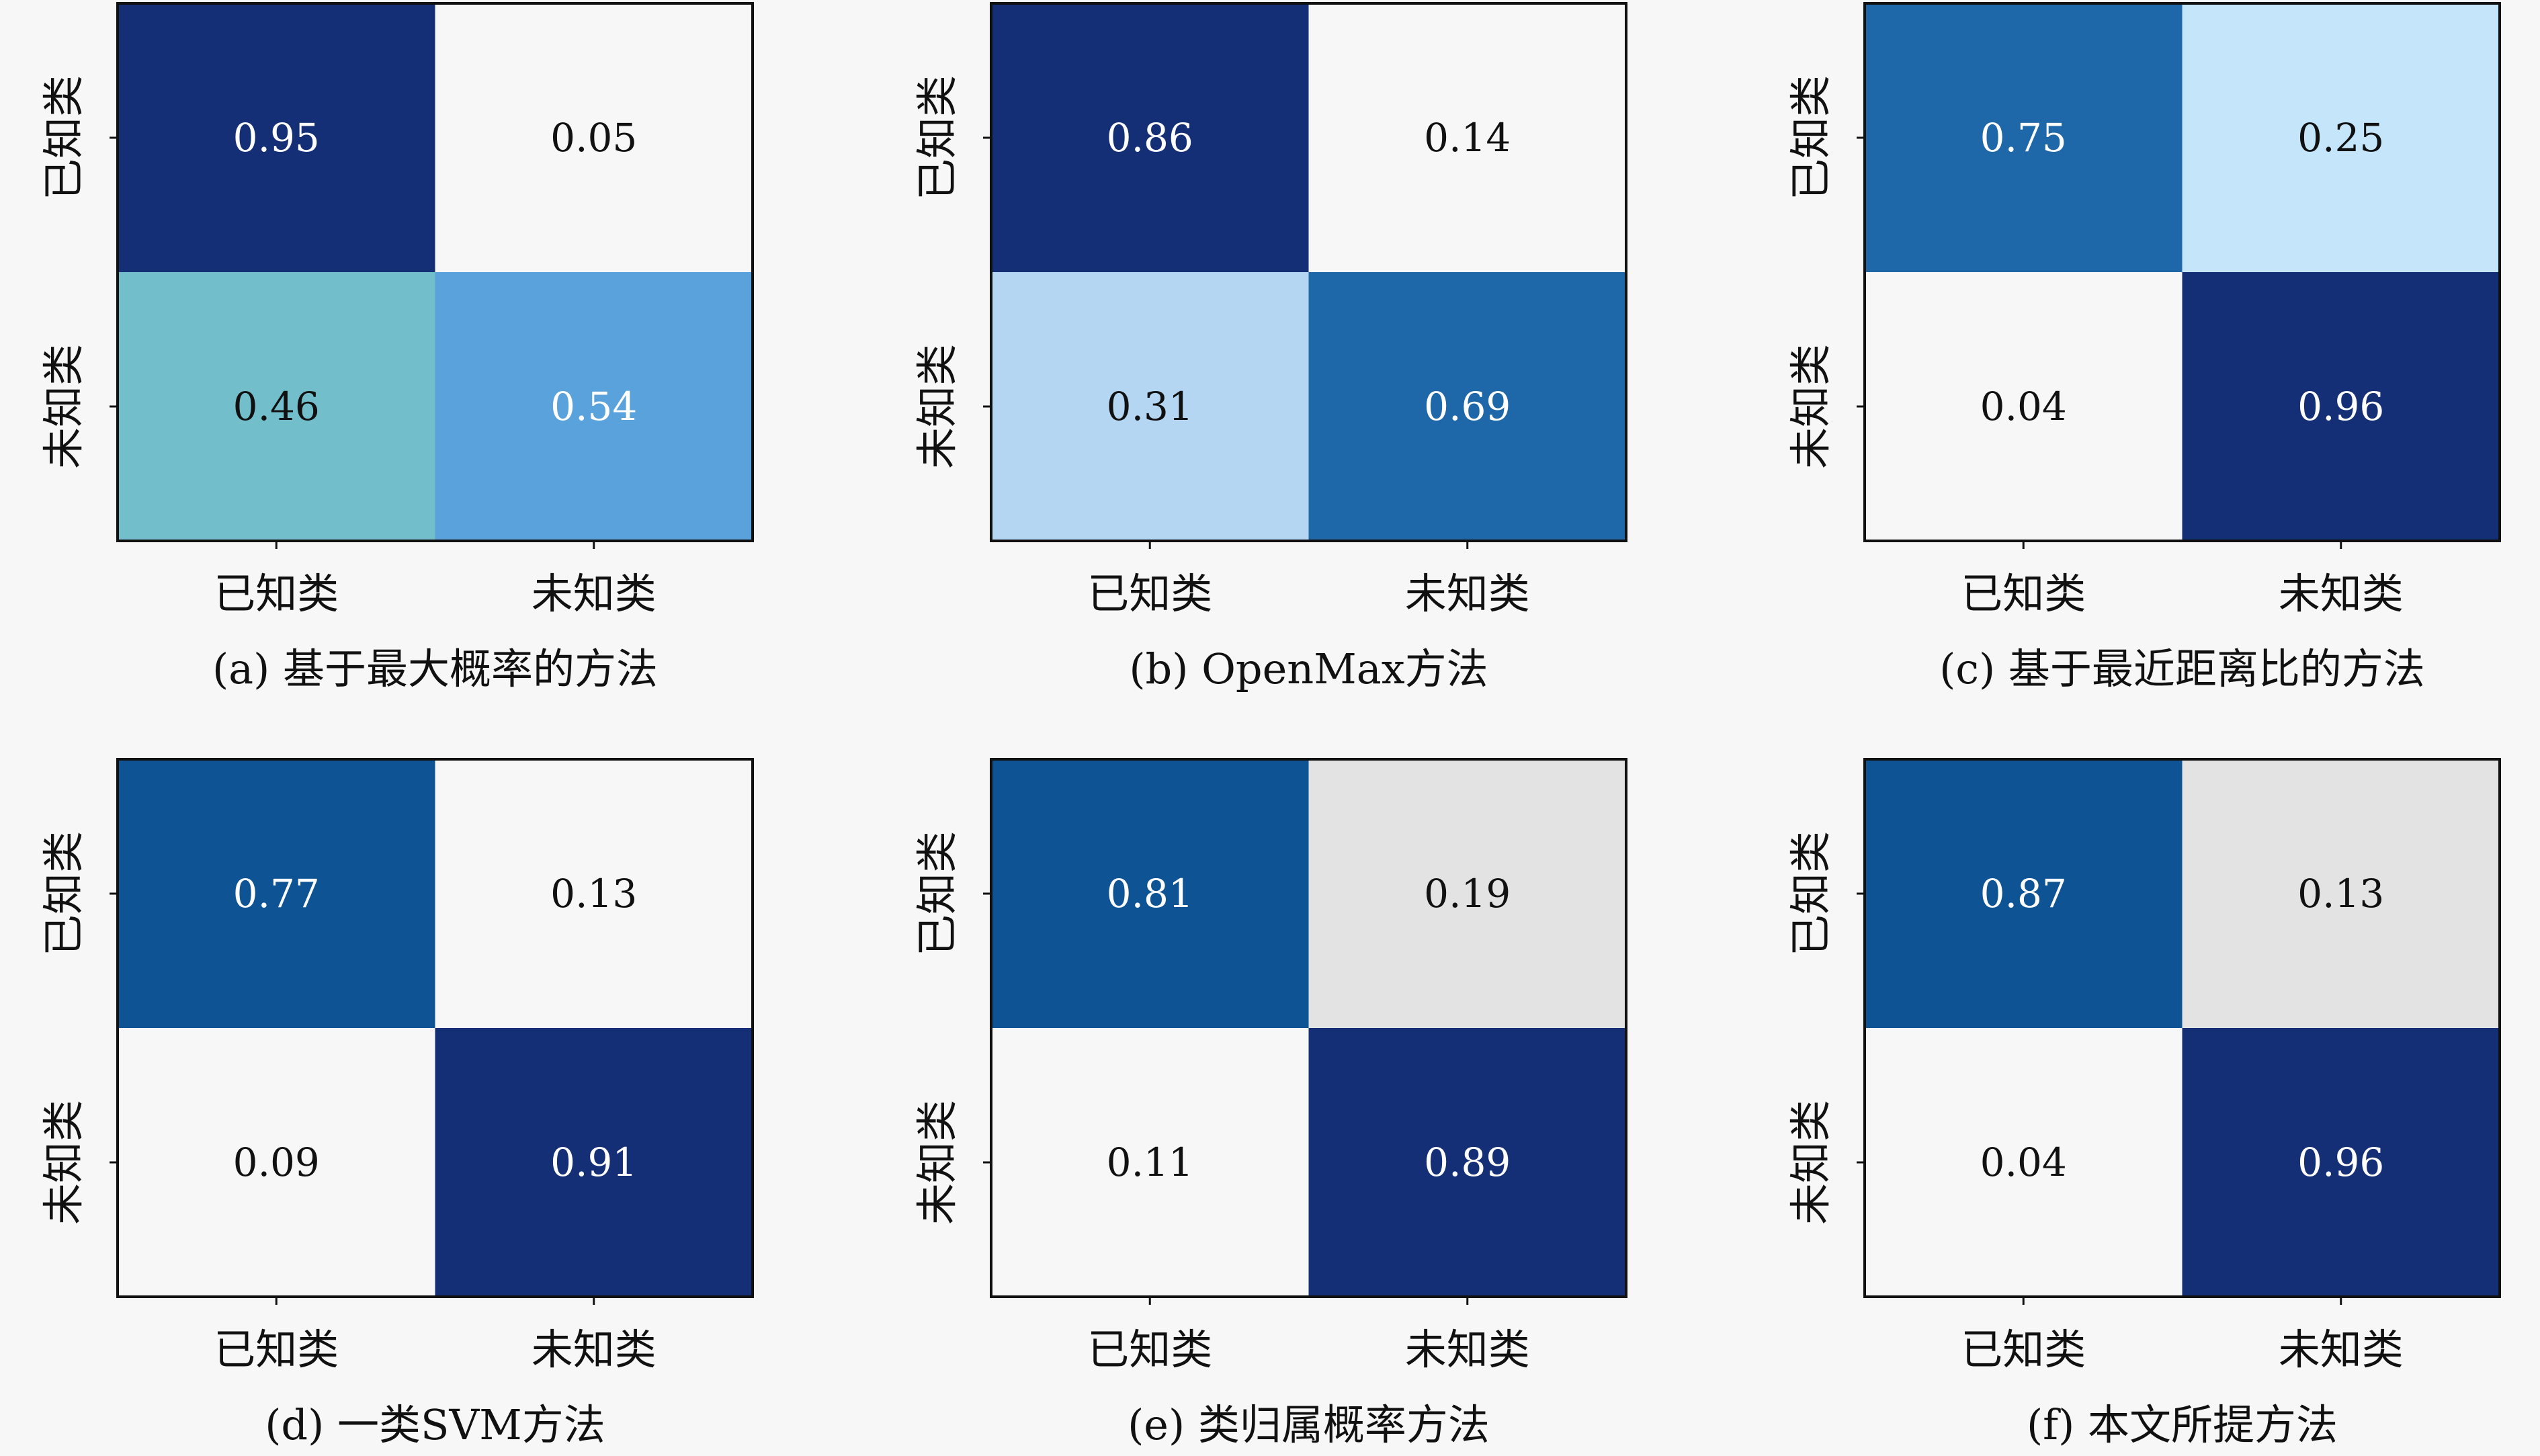 The height and width of the screenshot is (1456, 2540). I want to click on panel-d-frame, so click(435, 1028).